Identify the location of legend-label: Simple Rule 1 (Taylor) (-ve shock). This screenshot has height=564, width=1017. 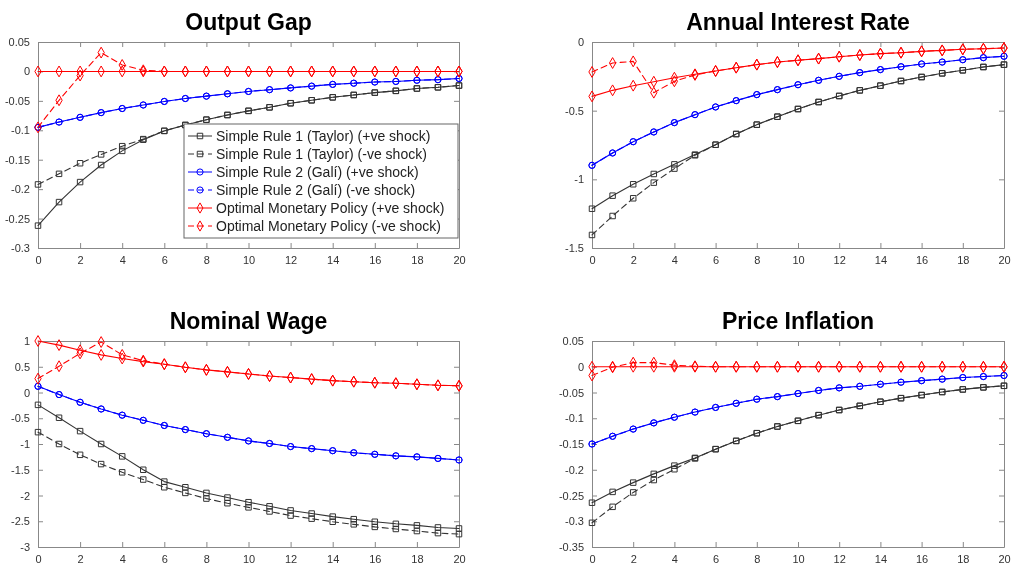
(321, 154).